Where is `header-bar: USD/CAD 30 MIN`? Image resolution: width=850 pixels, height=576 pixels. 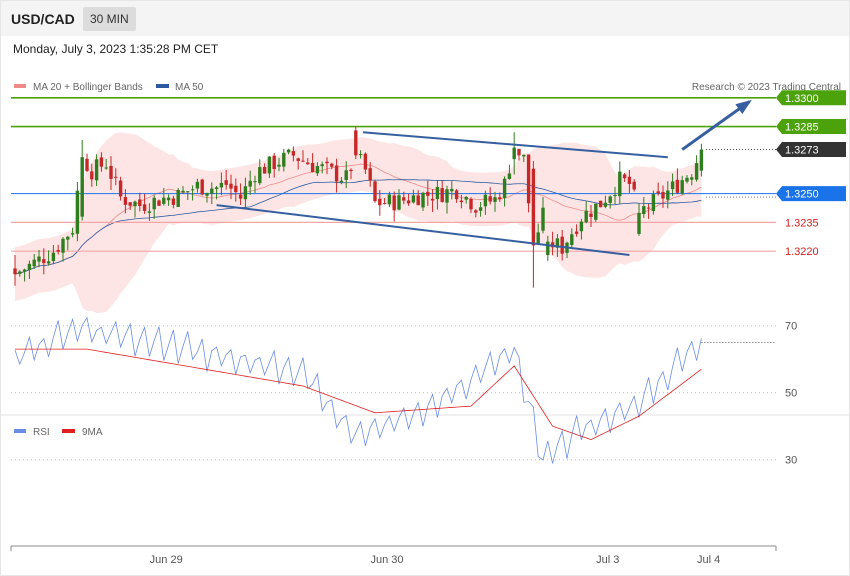
header-bar: USD/CAD 30 MIN is located at coordinates (425, 18).